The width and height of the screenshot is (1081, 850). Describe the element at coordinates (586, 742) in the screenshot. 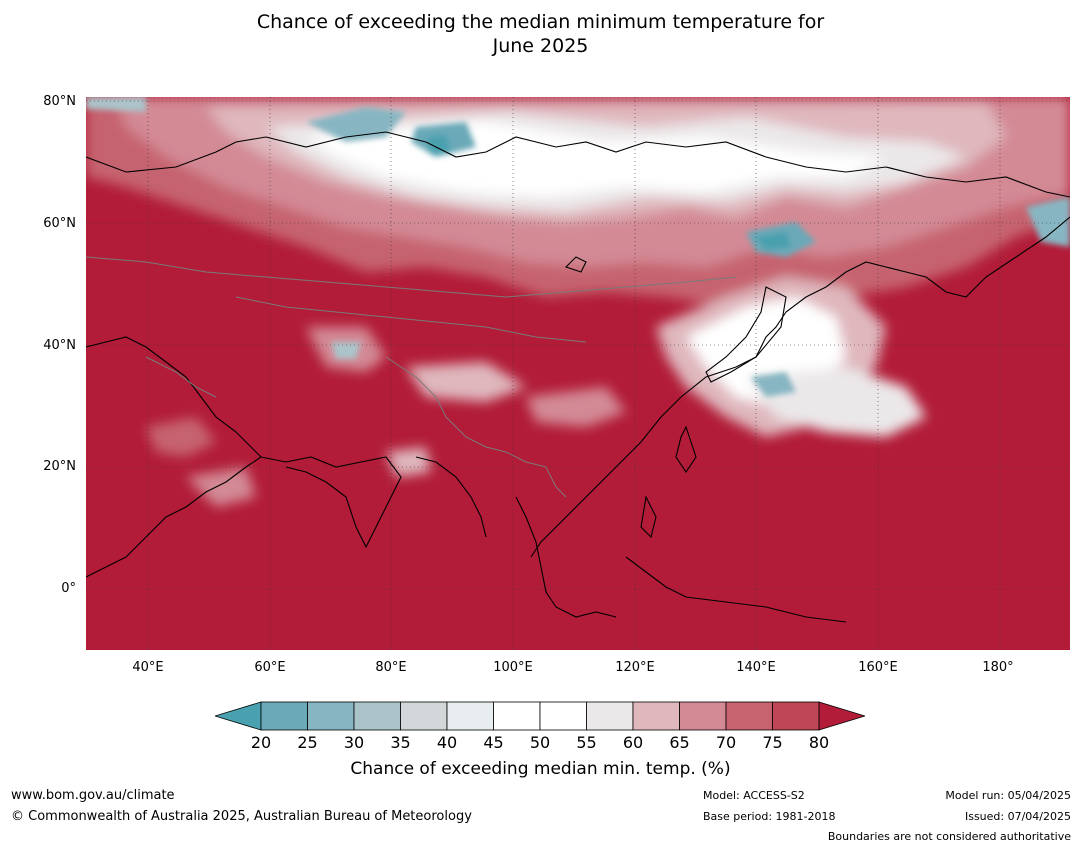

I see `colorbar-tick-label: 55` at that location.